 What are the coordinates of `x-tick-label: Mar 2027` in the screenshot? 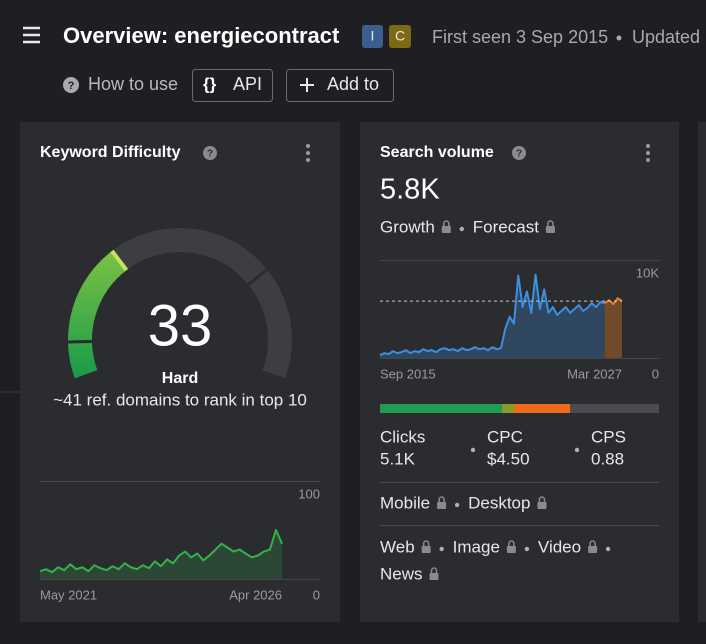 It's located at (594, 373).